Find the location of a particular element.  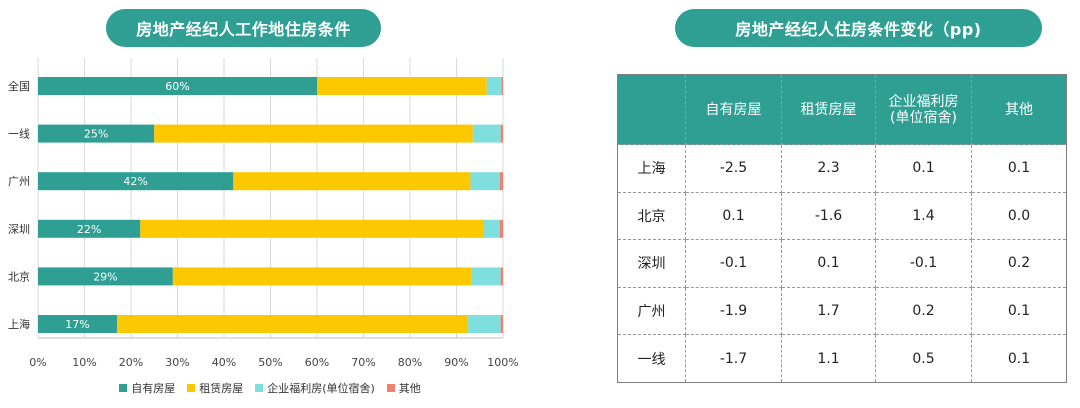

data-label: 42% is located at coordinates (135, 181).